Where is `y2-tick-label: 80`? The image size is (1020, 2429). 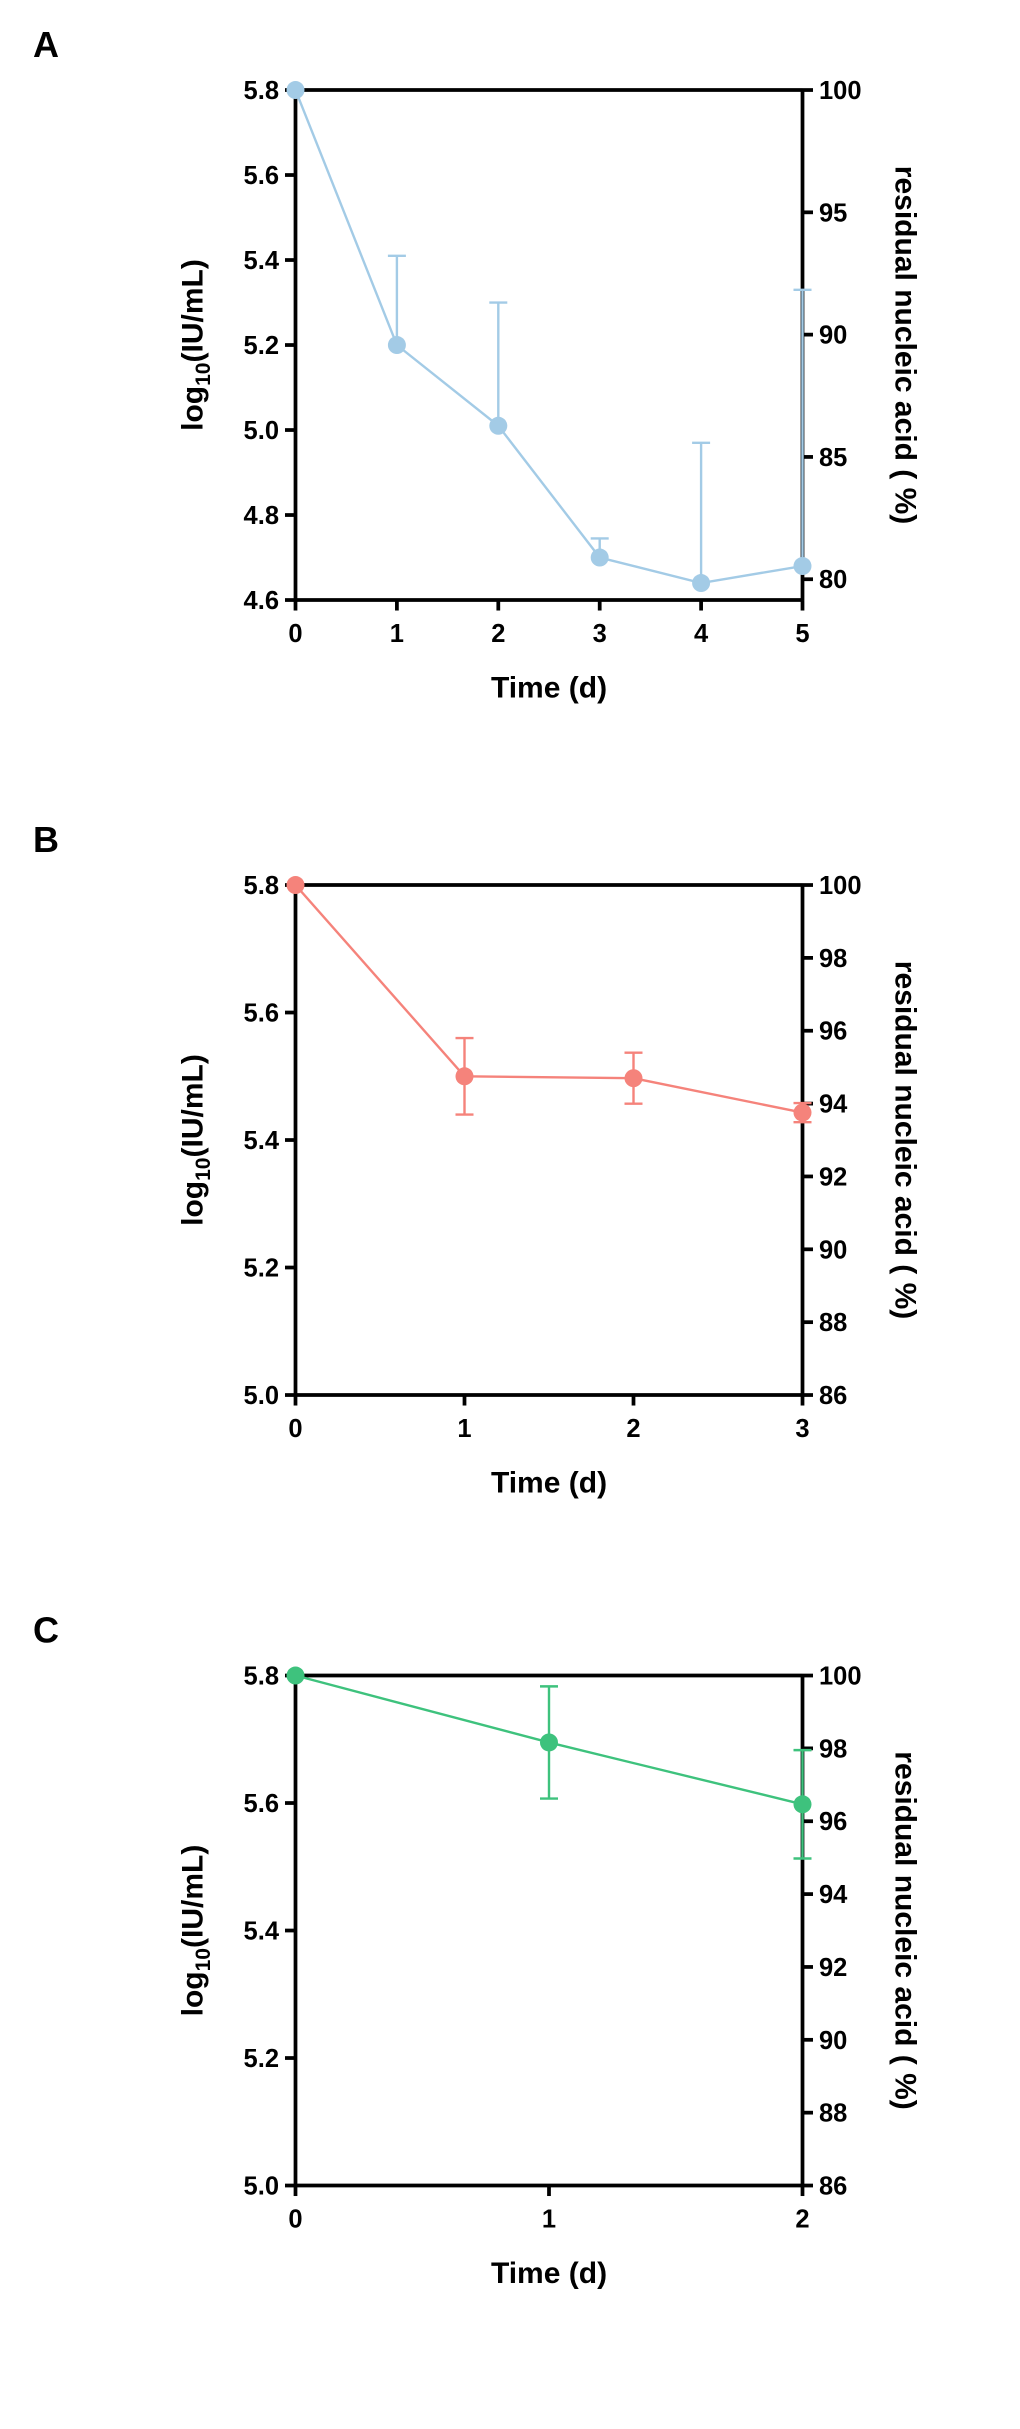
y2-tick-label: 80 is located at coordinates (833, 580).